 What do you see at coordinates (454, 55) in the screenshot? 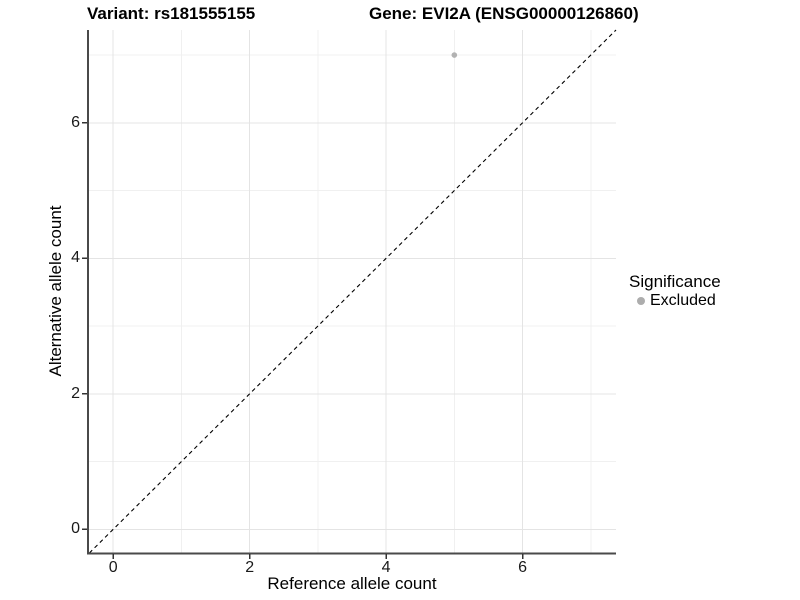
I see `data-point` at bounding box center [454, 55].